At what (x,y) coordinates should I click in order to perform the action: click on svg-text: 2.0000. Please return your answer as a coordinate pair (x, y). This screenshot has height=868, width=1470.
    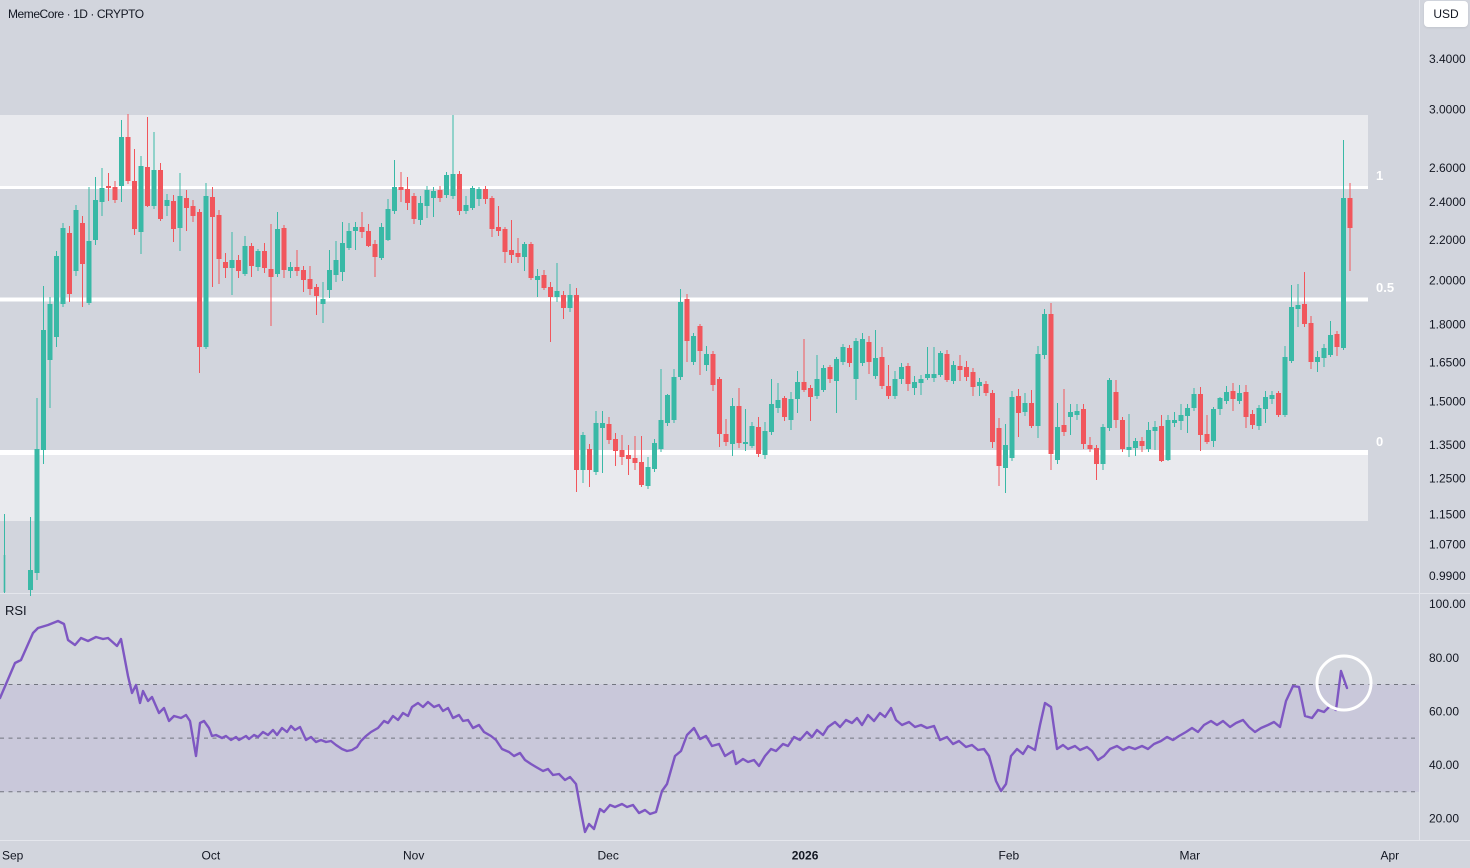
    Looking at the image, I should click on (1447, 281).